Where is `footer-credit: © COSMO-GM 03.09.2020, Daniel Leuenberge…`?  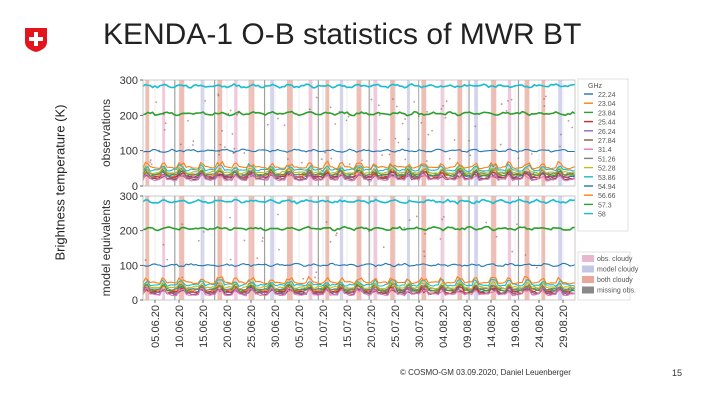
footer-credit: © COSMO-GM 03.09.2020, Daniel Leuenberge… is located at coordinates (485, 372).